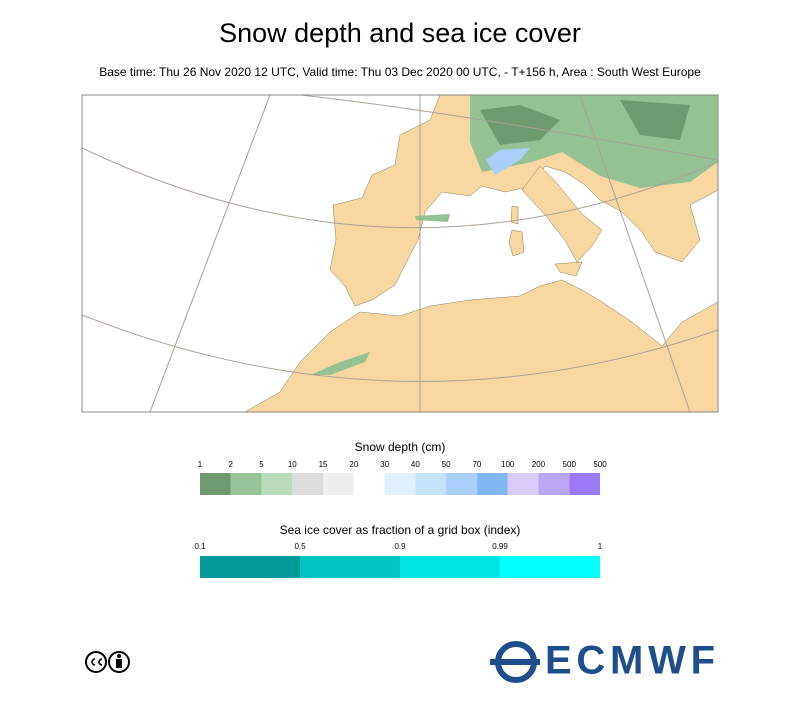 Image resolution: width=800 pixels, height=720 pixels. What do you see at coordinates (353, 464) in the screenshot?
I see `legend-tick-label: 20` at bounding box center [353, 464].